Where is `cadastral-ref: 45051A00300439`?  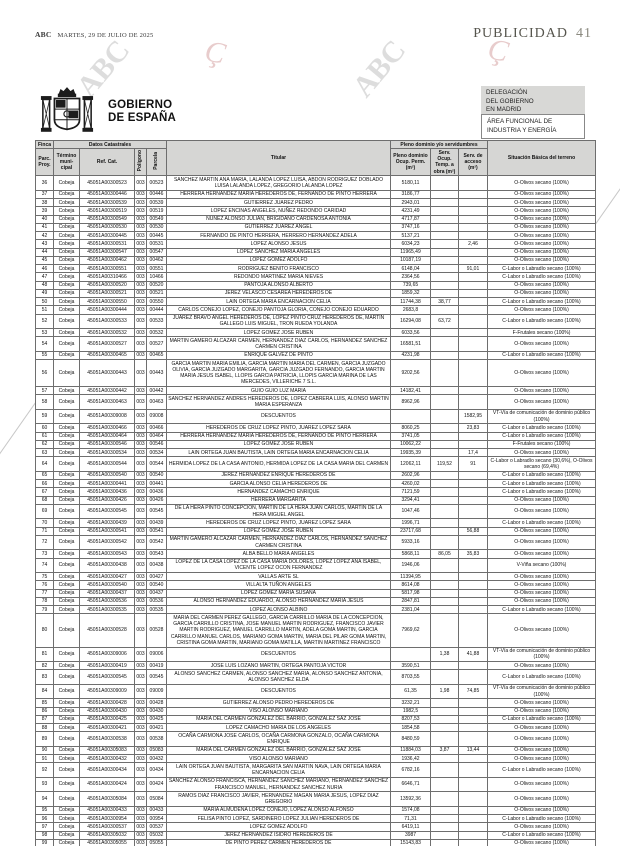 cadastral-ref: 45051A00300439 is located at coordinates (107, 523).